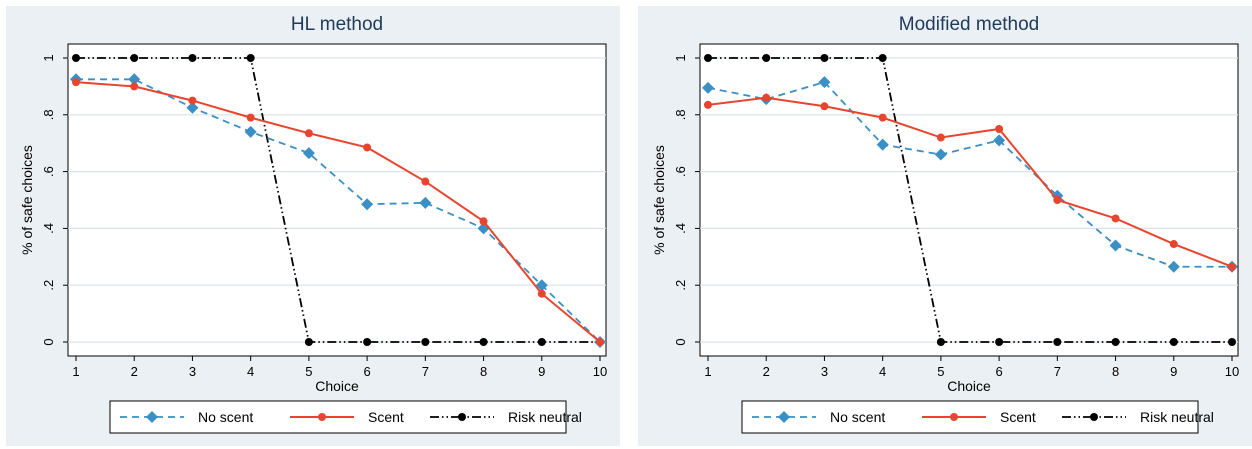 This screenshot has height=449, width=1252. What do you see at coordinates (969, 24) in the screenshot?
I see `chart-title: Modified method` at bounding box center [969, 24].